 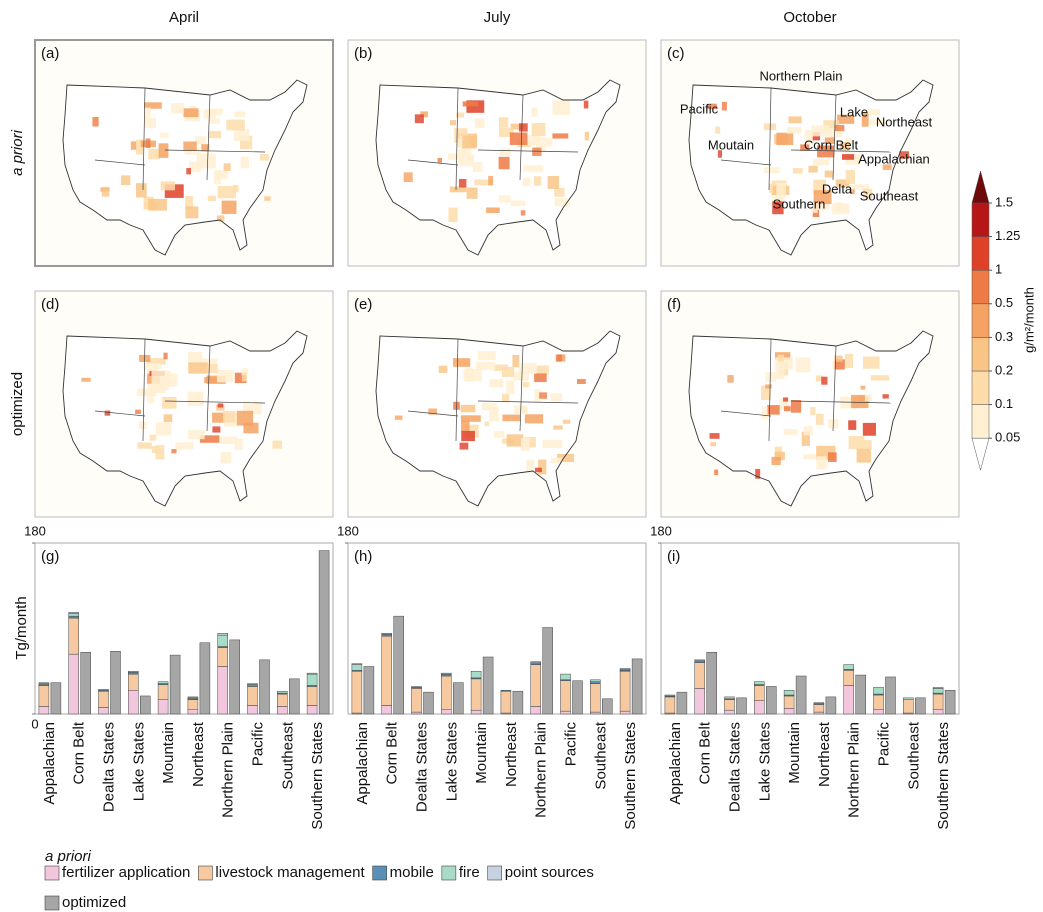 I want to click on plot-frame, so click(x=184, y=628).